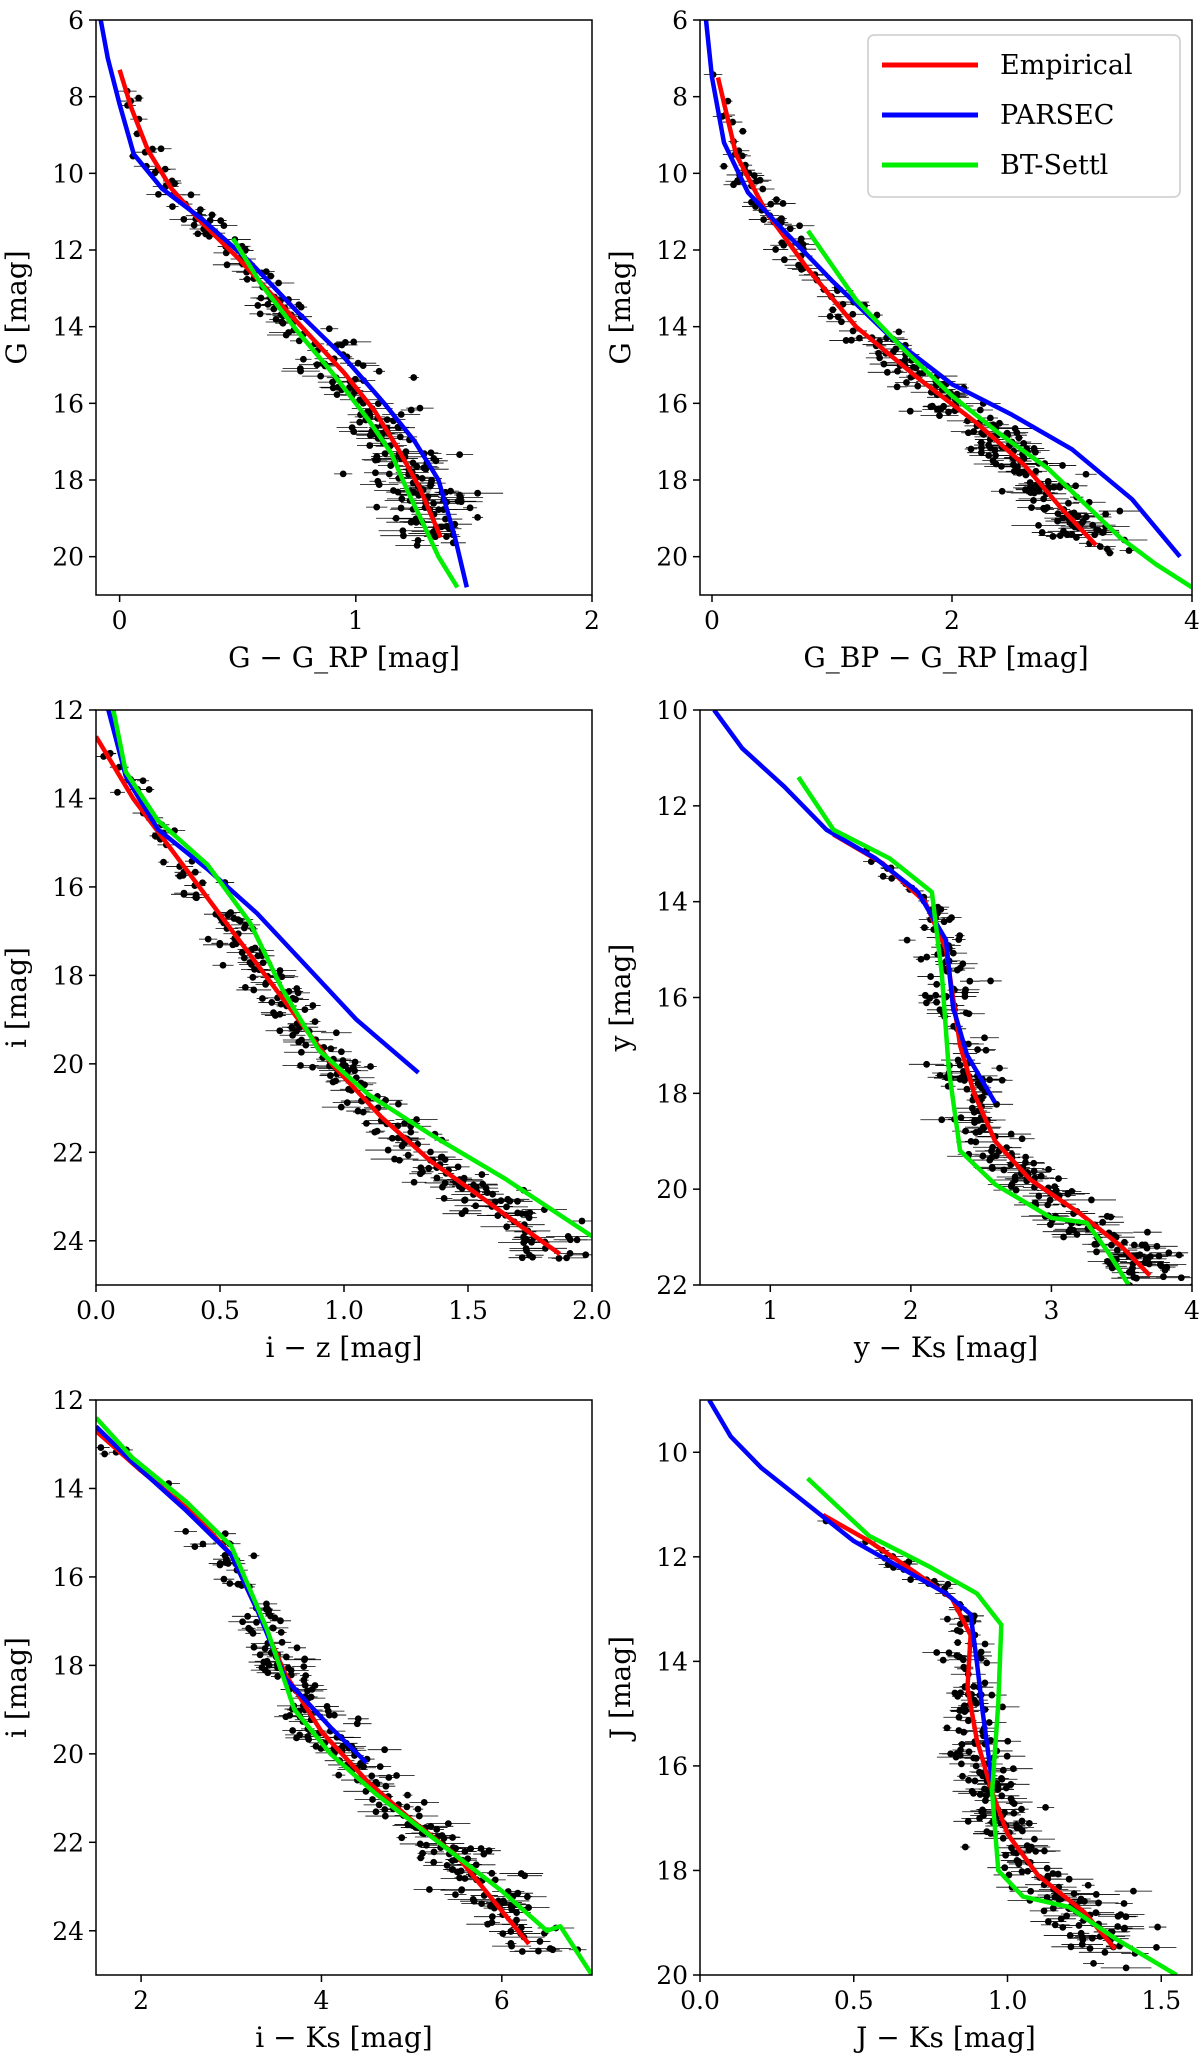  What do you see at coordinates (344, 1687) in the screenshot?
I see `plot-frame` at bounding box center [344, 1687].